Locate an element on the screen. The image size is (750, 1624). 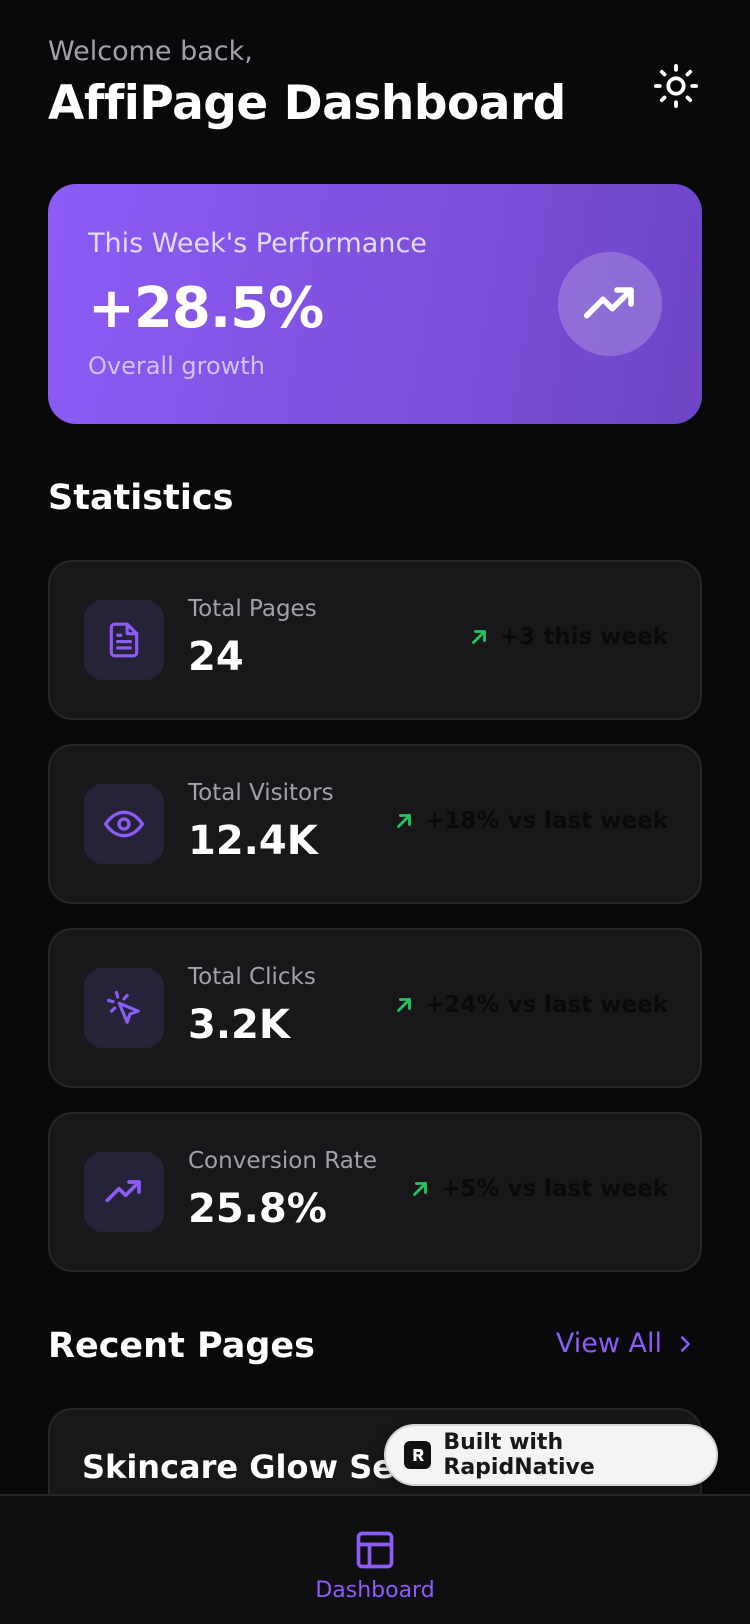
nav-label-dashboard: Dashboard is located at coordinates (375, 1590).